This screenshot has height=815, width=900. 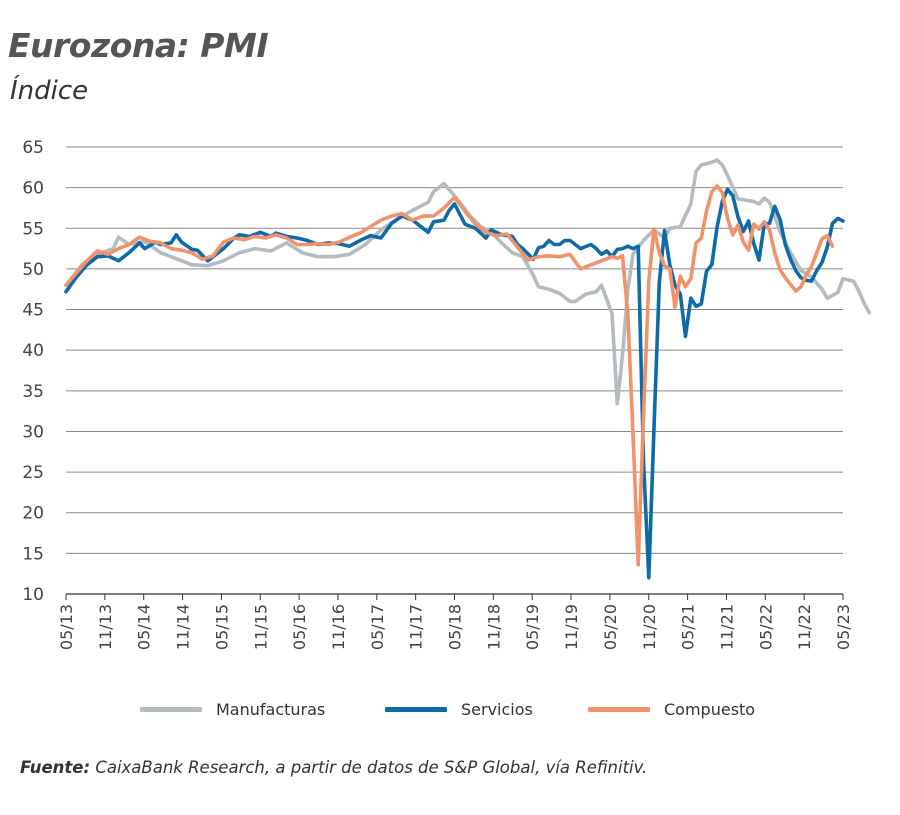 What do you see at coordinates (610, 627) in the screenshot?
I see `x-tick-label: 05/20` at bounding box center [610, 627].